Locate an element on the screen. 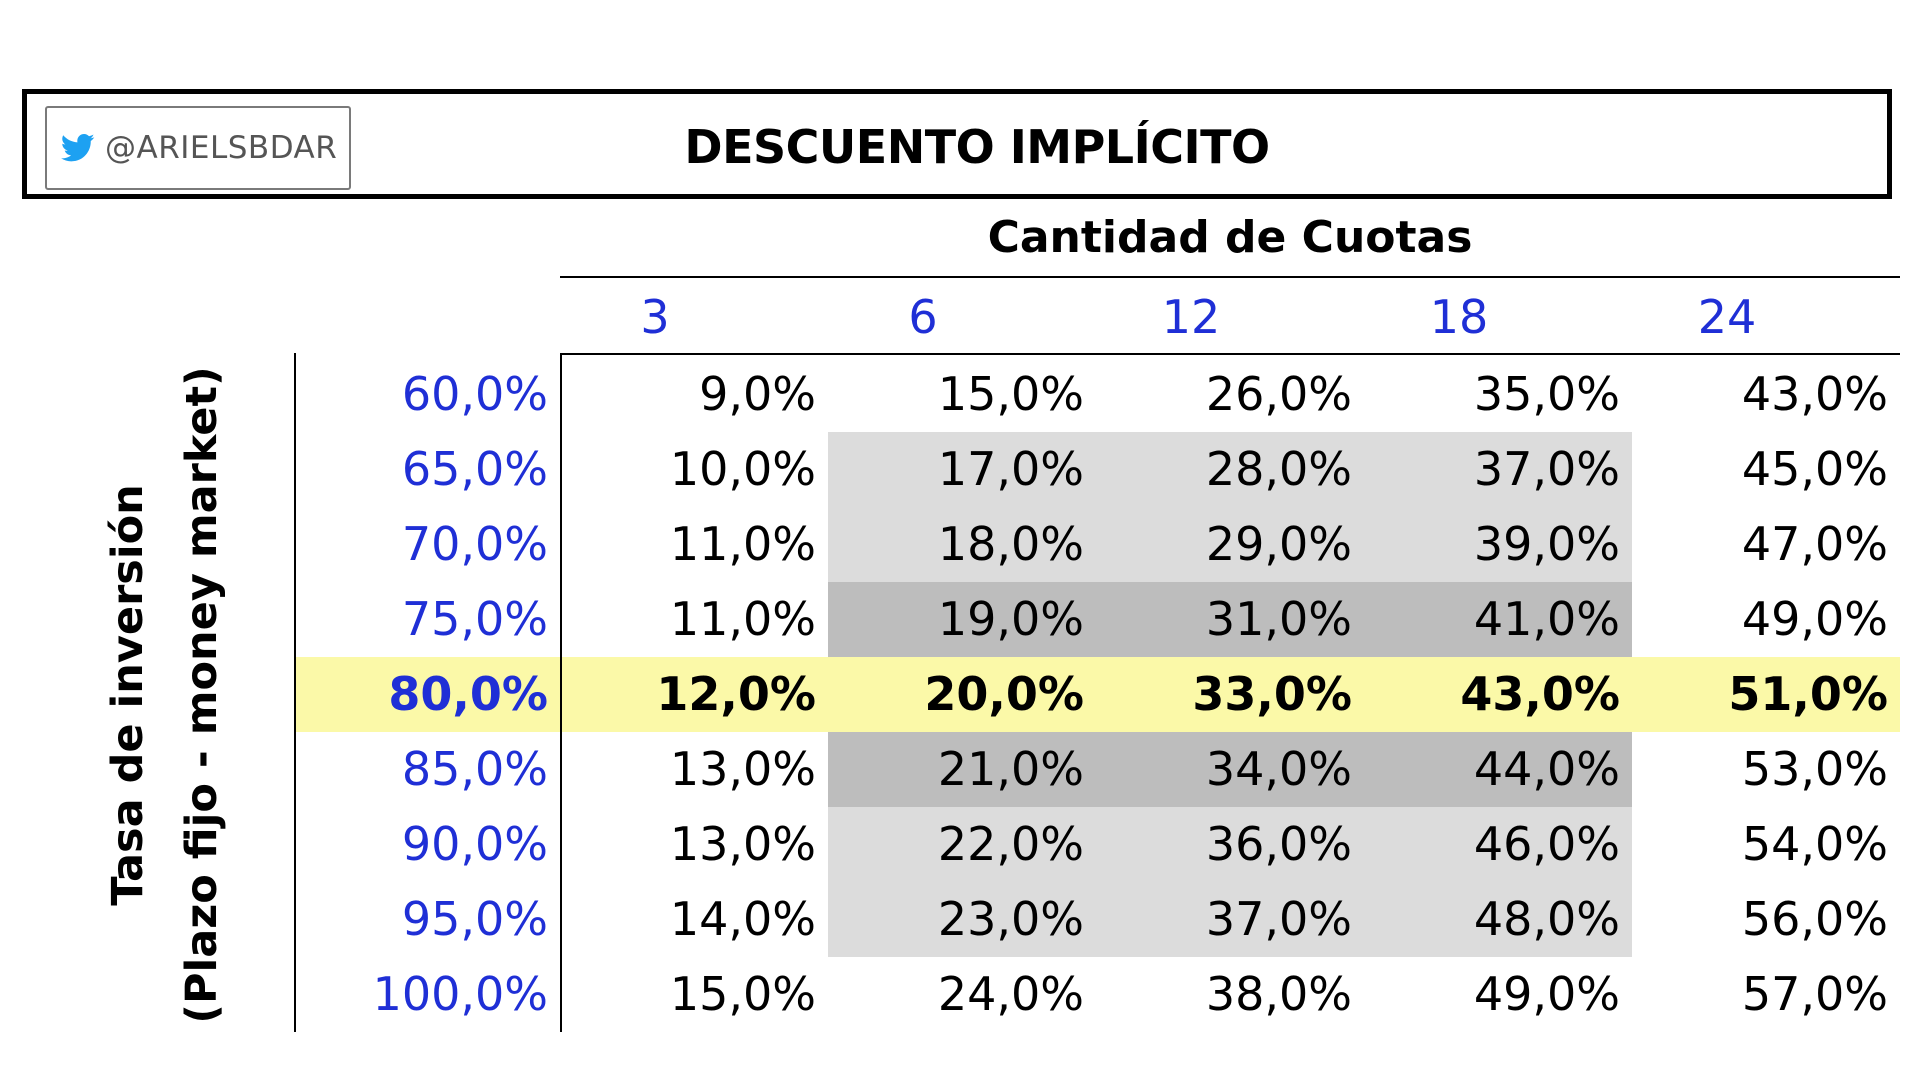  row-label: 95,0% is located at coordinates (474, 919).